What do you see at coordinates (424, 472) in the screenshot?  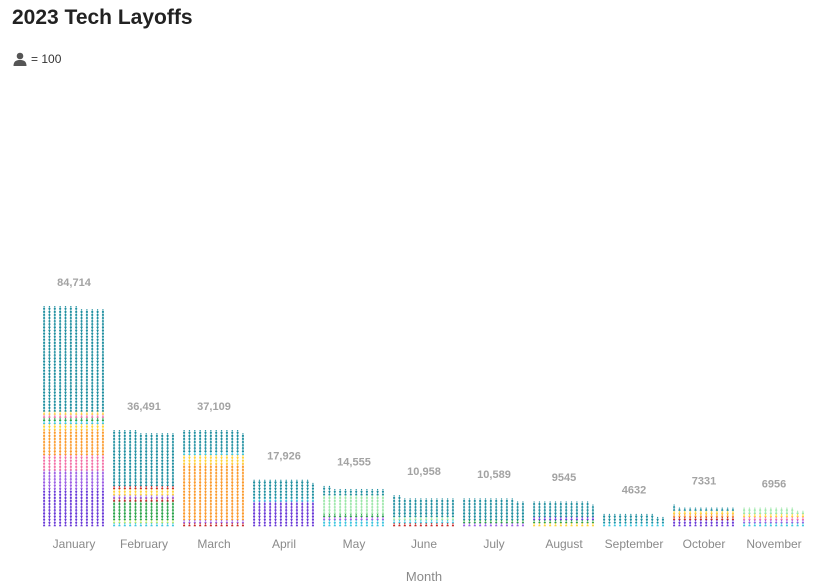 I see `value-label-june: 10,958` at bounding box center [424, 472].